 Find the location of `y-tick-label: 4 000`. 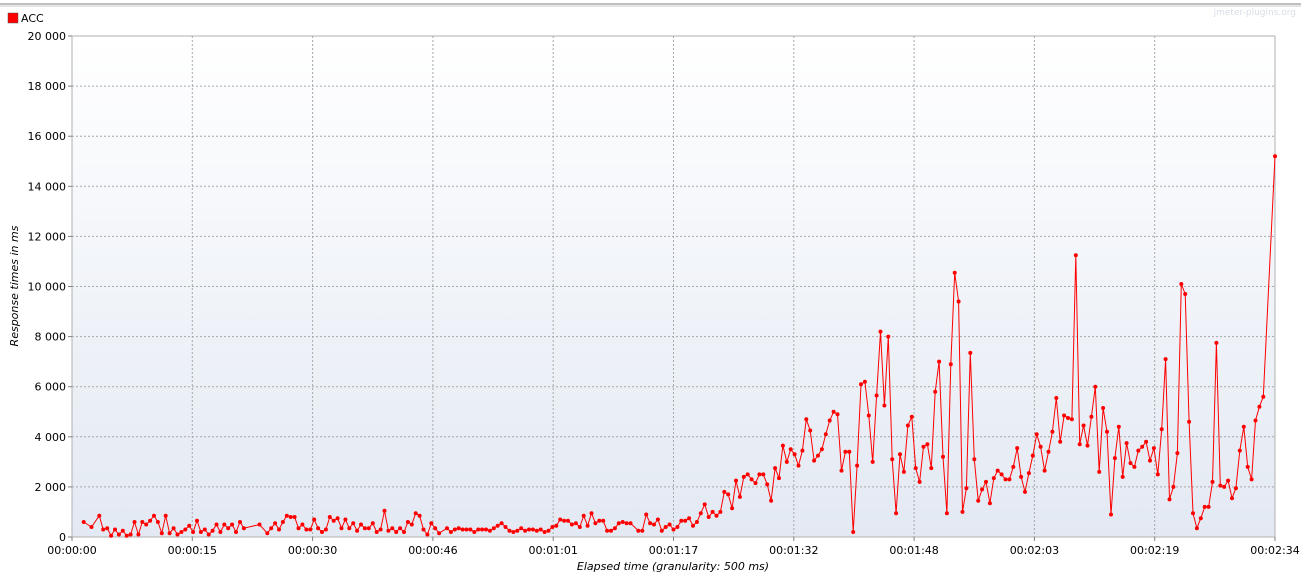

y-tick-label: 4 000 is located at coordinates (51, 437).